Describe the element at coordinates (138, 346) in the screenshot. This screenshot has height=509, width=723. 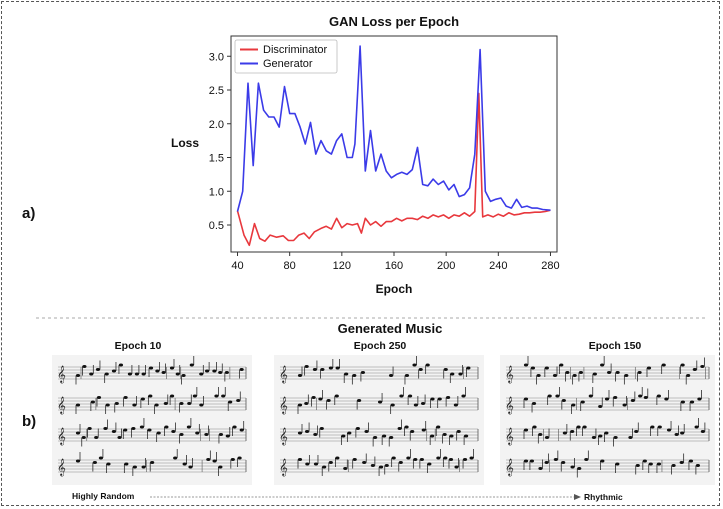
I see `music-panel-label-1: Epoch 10` at that location.